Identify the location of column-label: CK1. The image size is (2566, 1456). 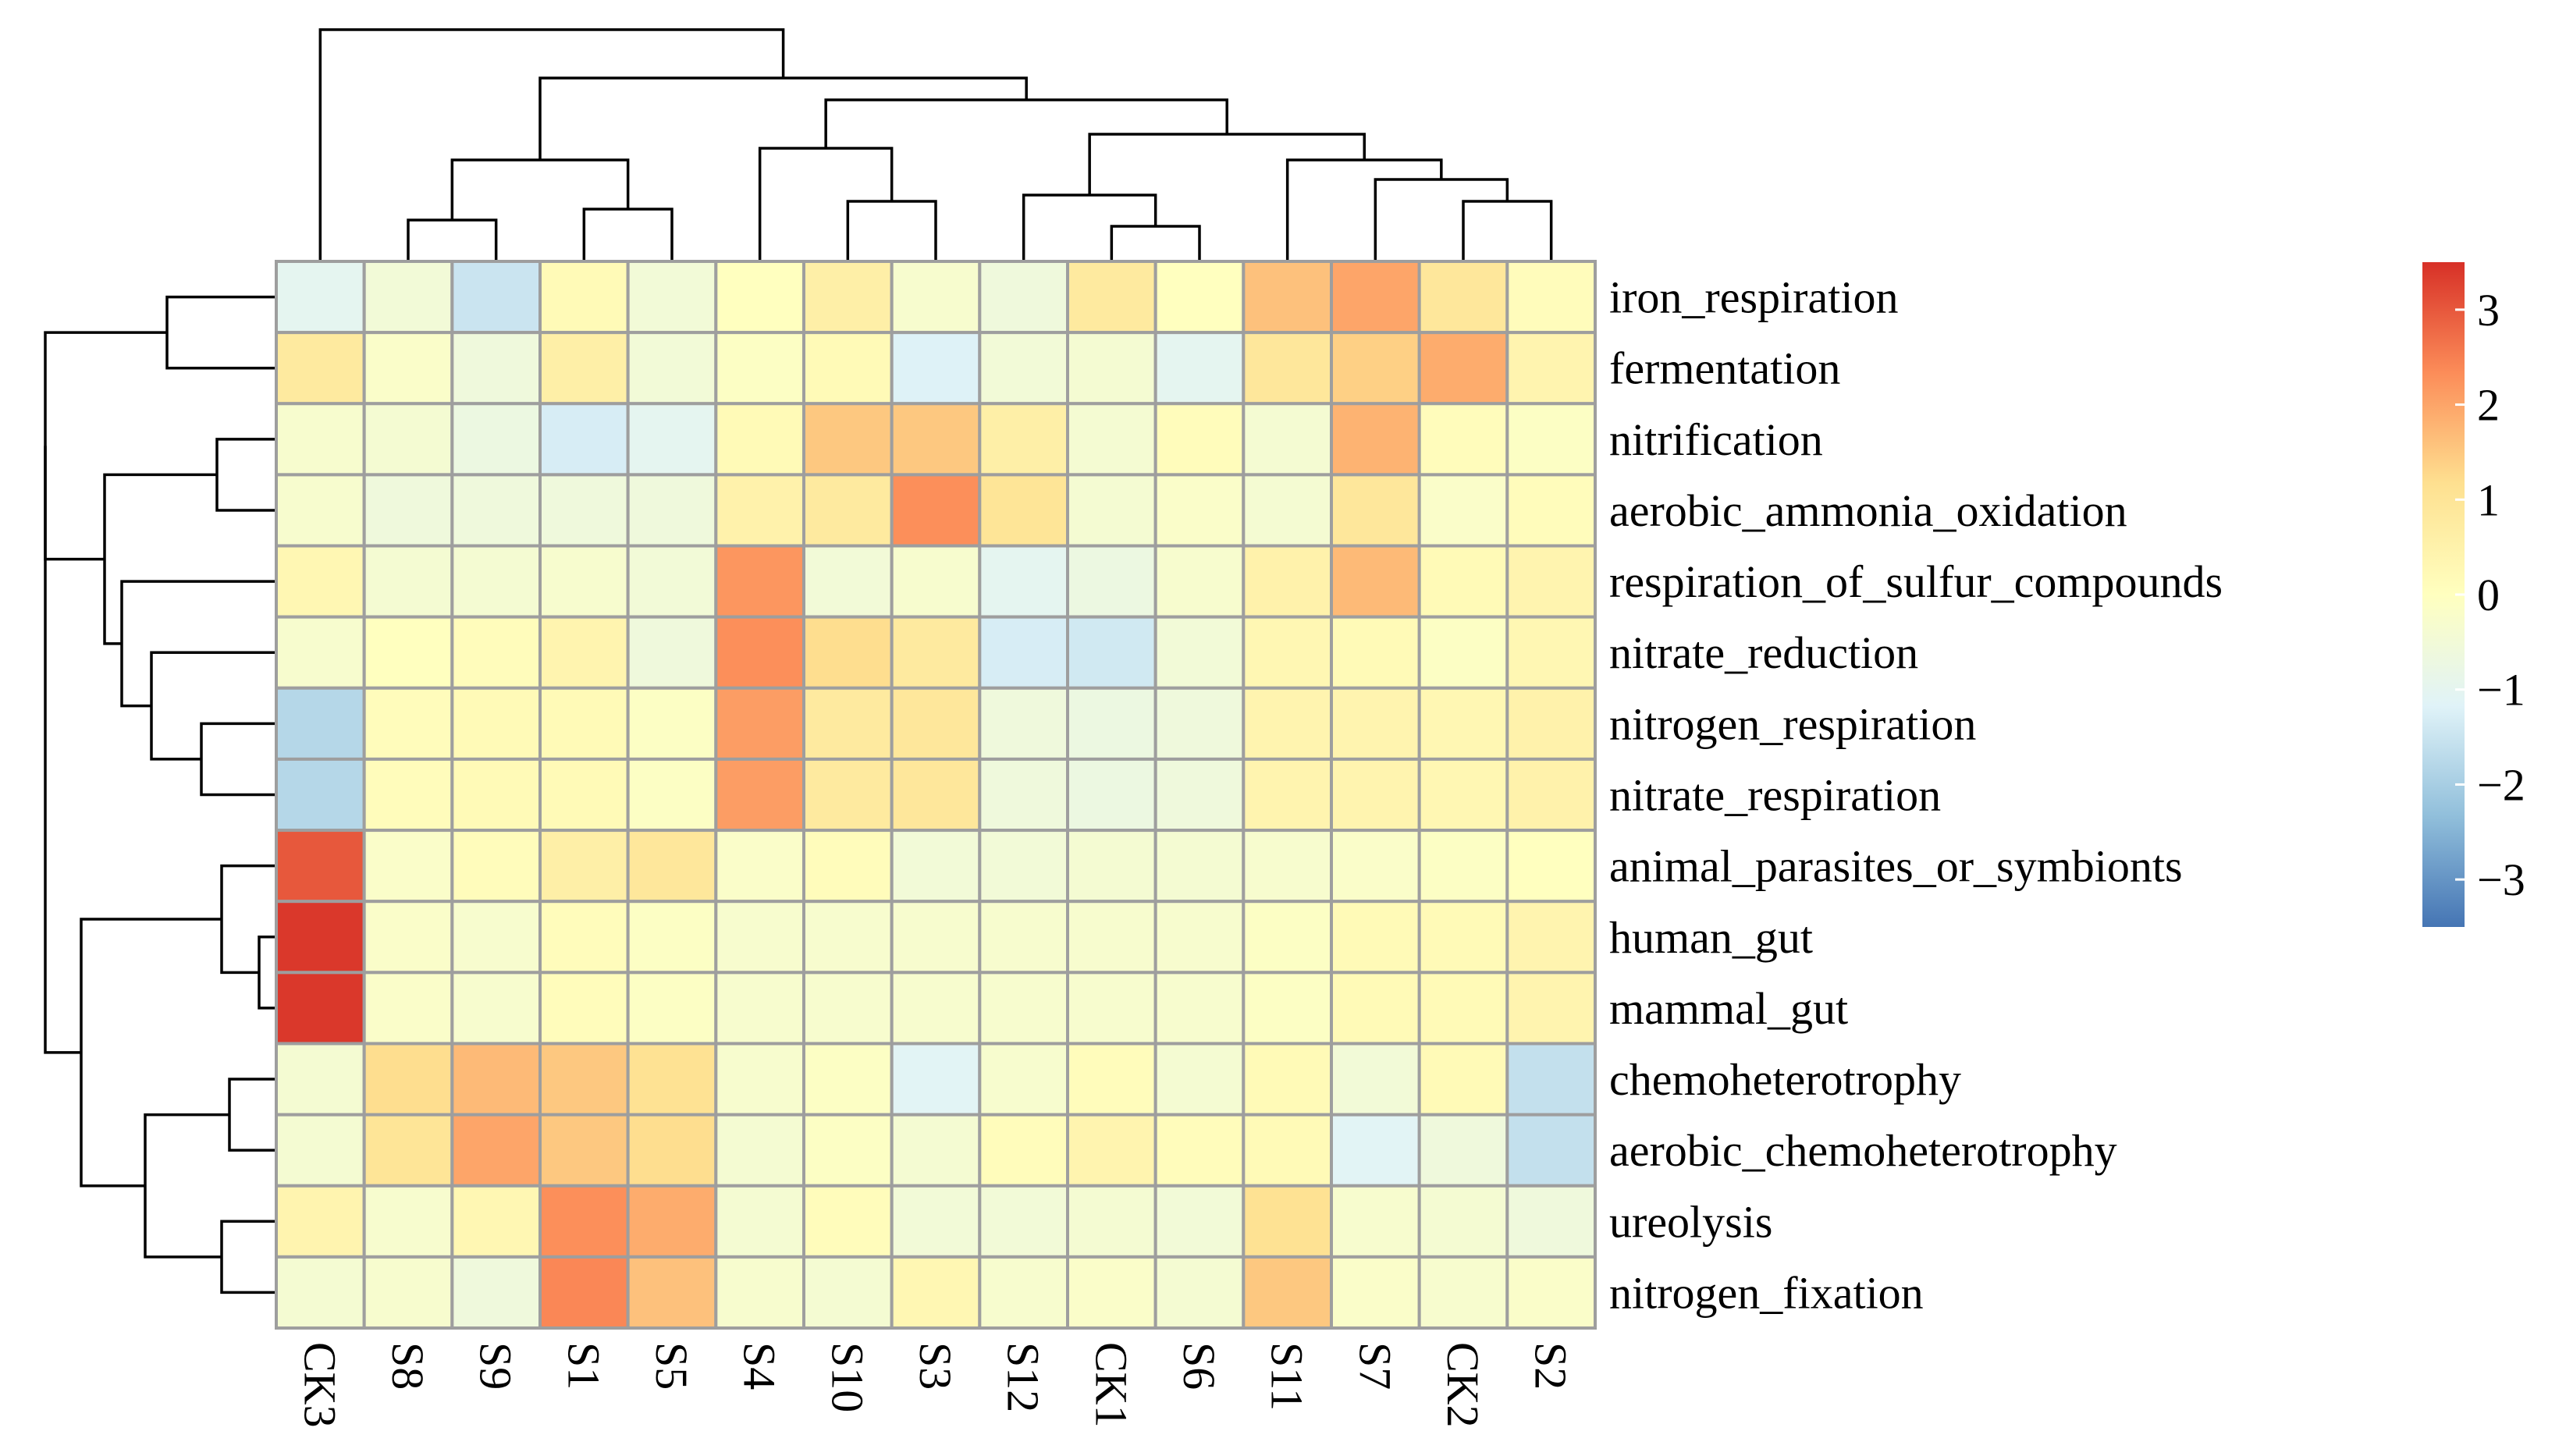
(1111, 1385).